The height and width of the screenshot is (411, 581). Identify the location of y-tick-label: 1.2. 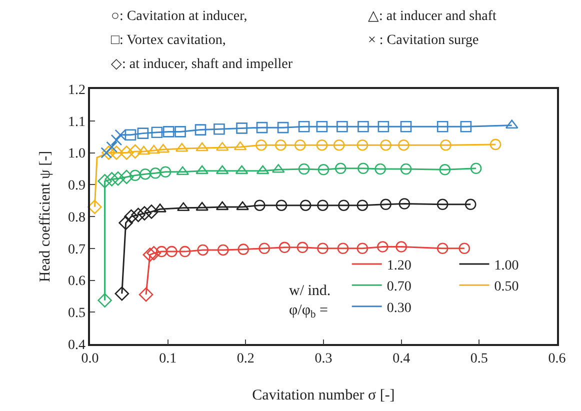
(77, 90).